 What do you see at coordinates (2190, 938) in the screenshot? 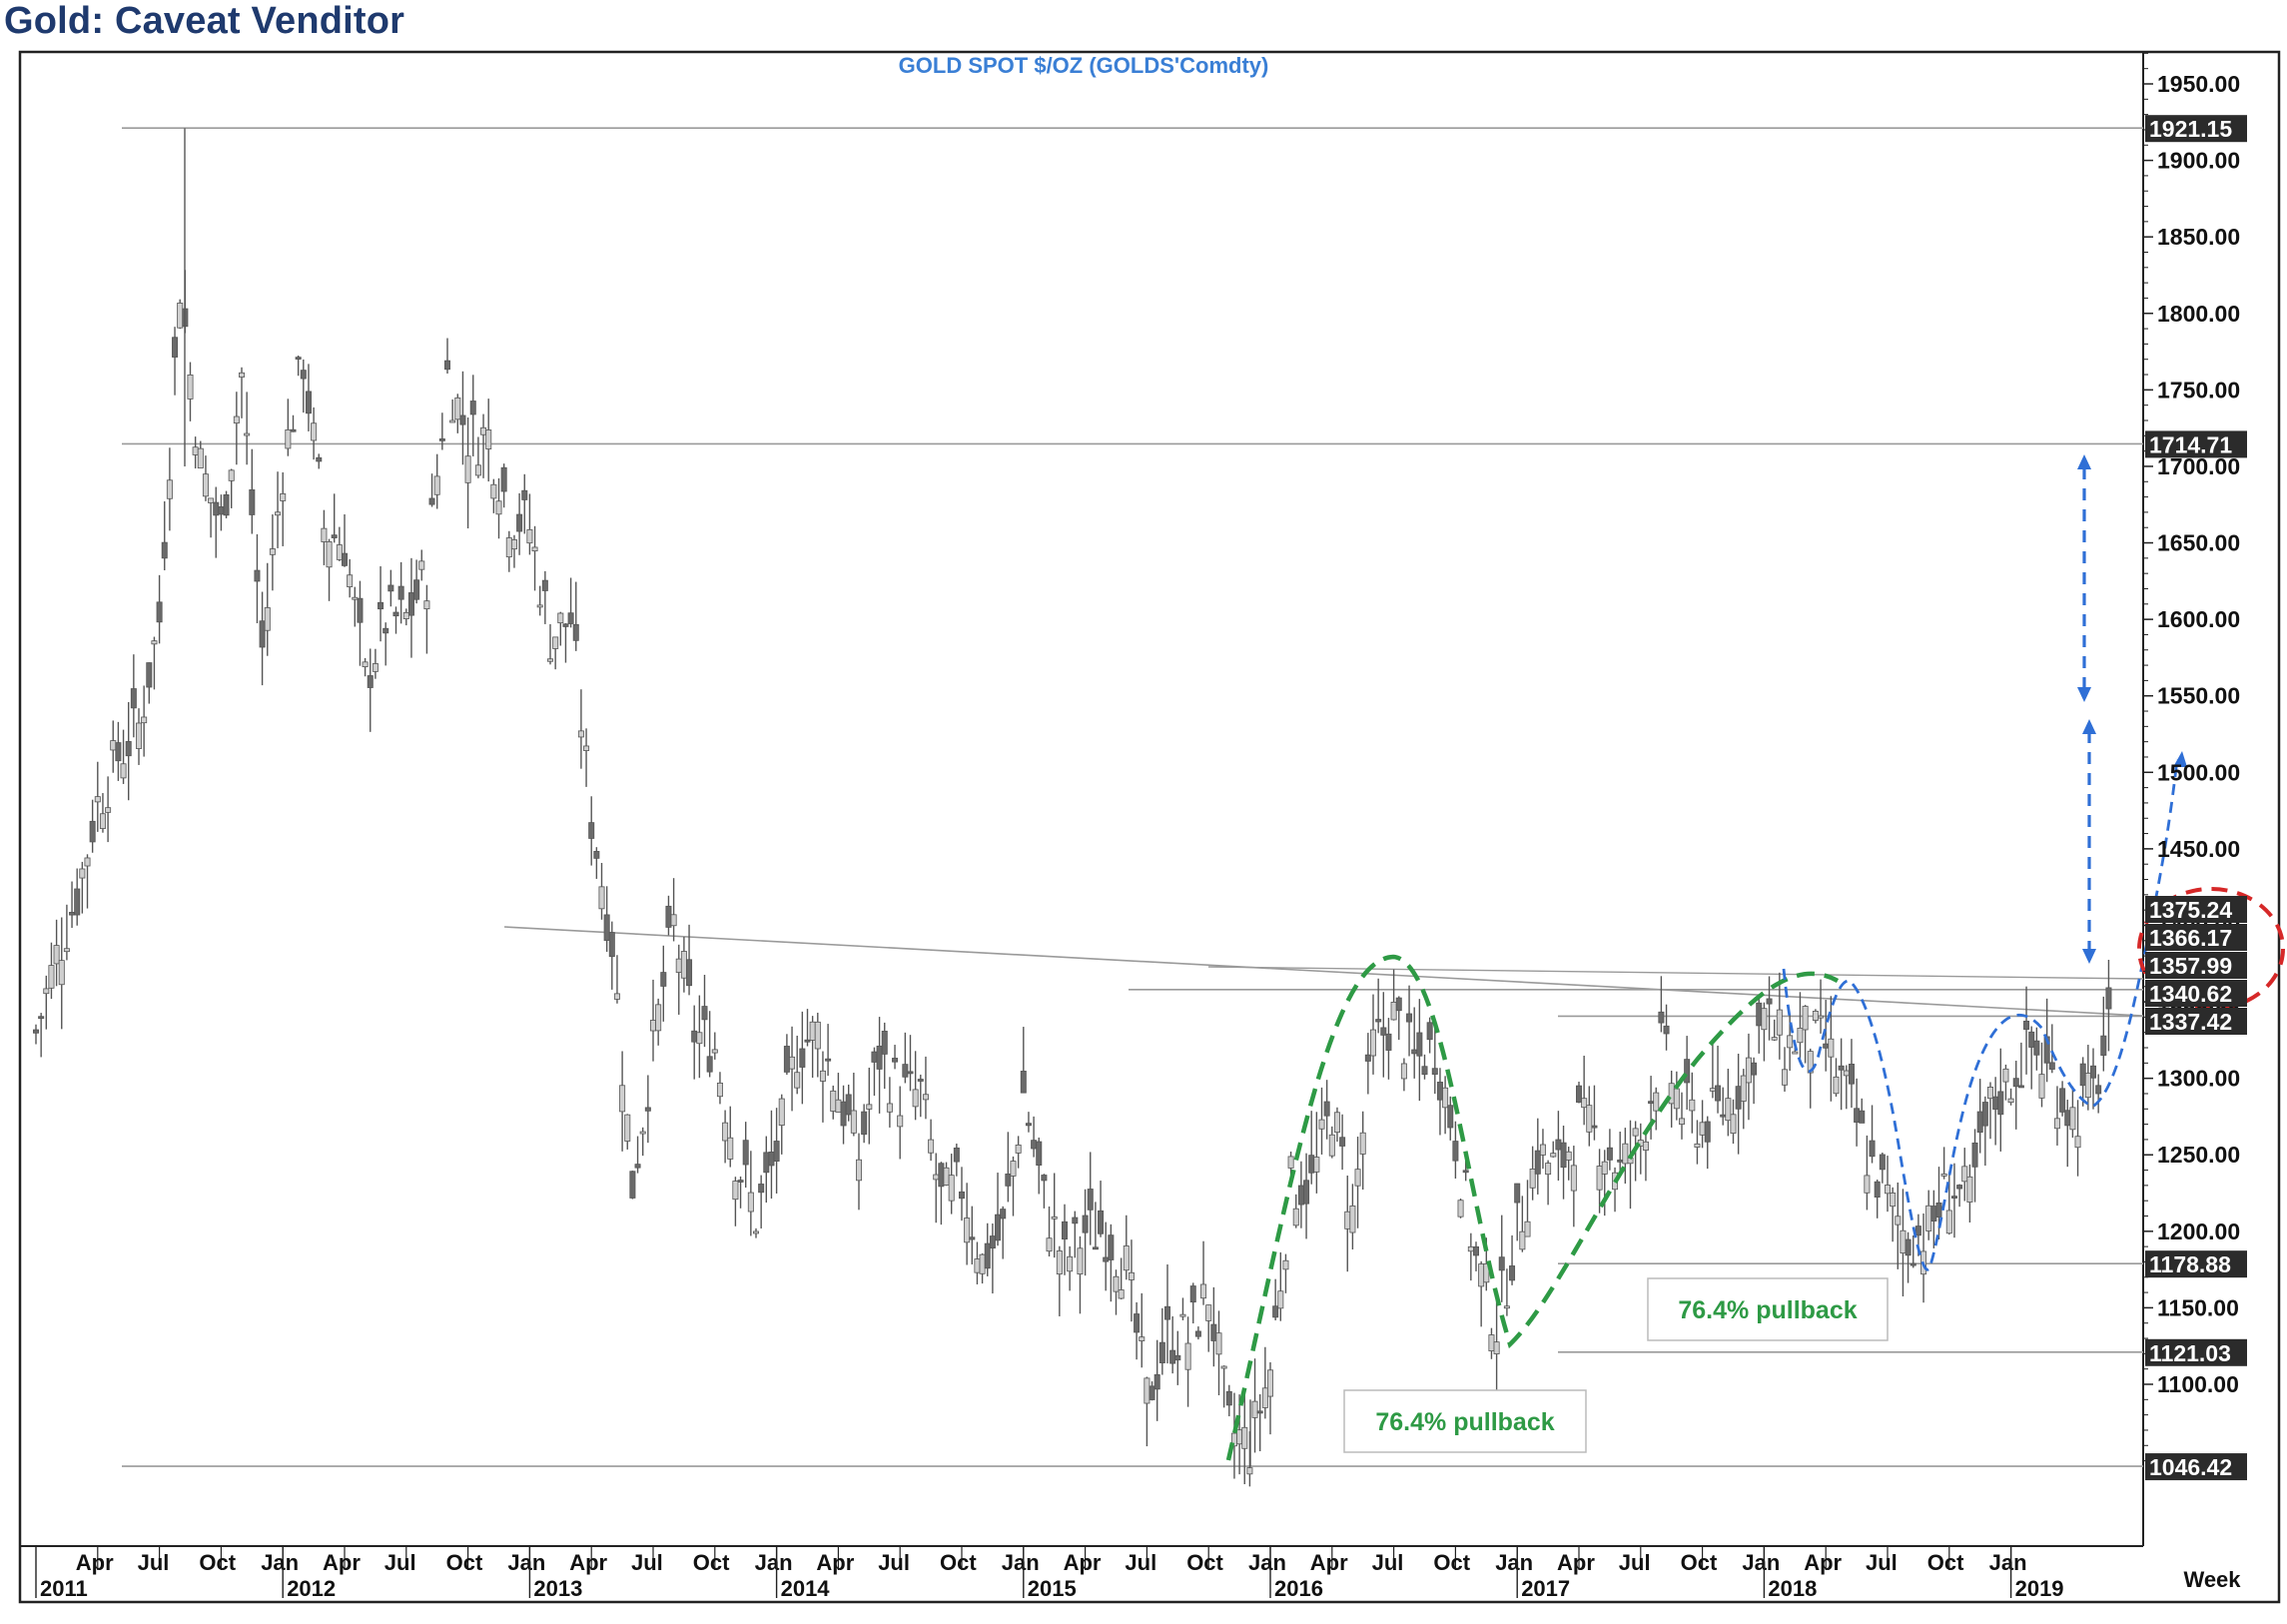
I see `level-label: 1366.17` at bounding box center [2190, 938].